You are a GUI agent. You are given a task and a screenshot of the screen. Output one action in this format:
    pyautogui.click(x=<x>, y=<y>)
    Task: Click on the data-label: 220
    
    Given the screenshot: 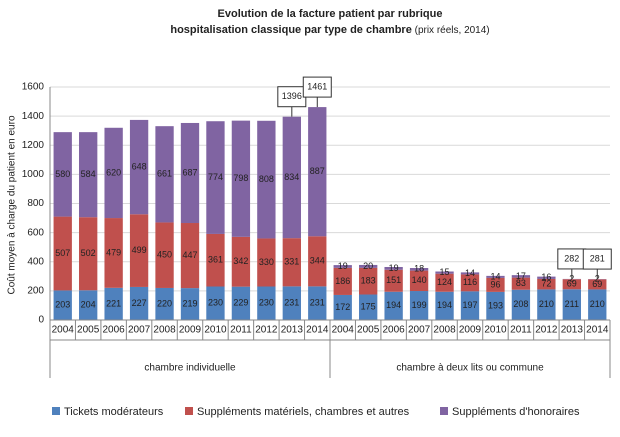 What is the action you would take?
    pyautogui.click(x=164, y=303)
    